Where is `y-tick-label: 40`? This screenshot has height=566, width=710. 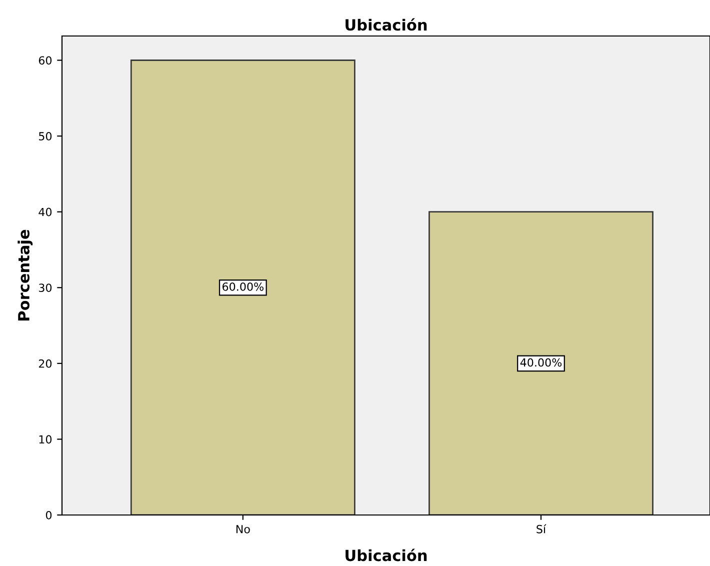
y-tick-label: 40 is located at coordinates (45, 212).